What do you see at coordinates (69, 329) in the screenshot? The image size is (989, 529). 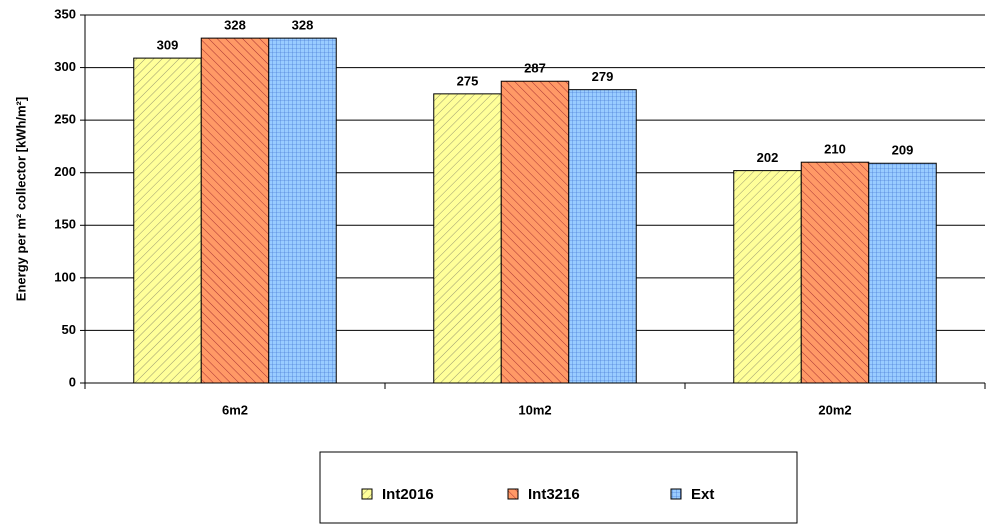 I see `y-tick-label: 50` at bounding box center [69, 329].